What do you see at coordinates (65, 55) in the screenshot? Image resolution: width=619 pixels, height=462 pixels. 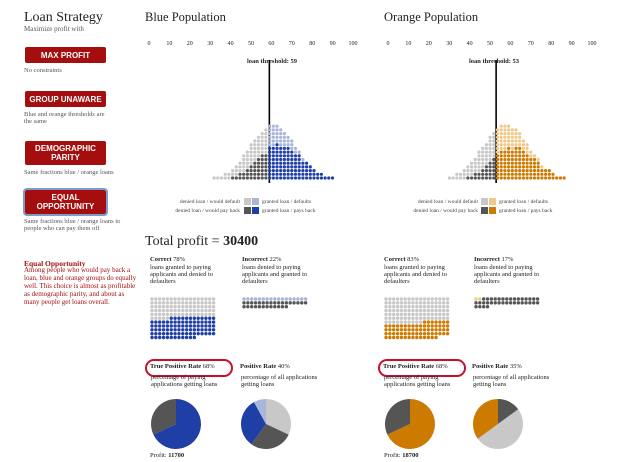 I see `max-profit-button: MAX PROFIT` at bounding box center [65, 55].